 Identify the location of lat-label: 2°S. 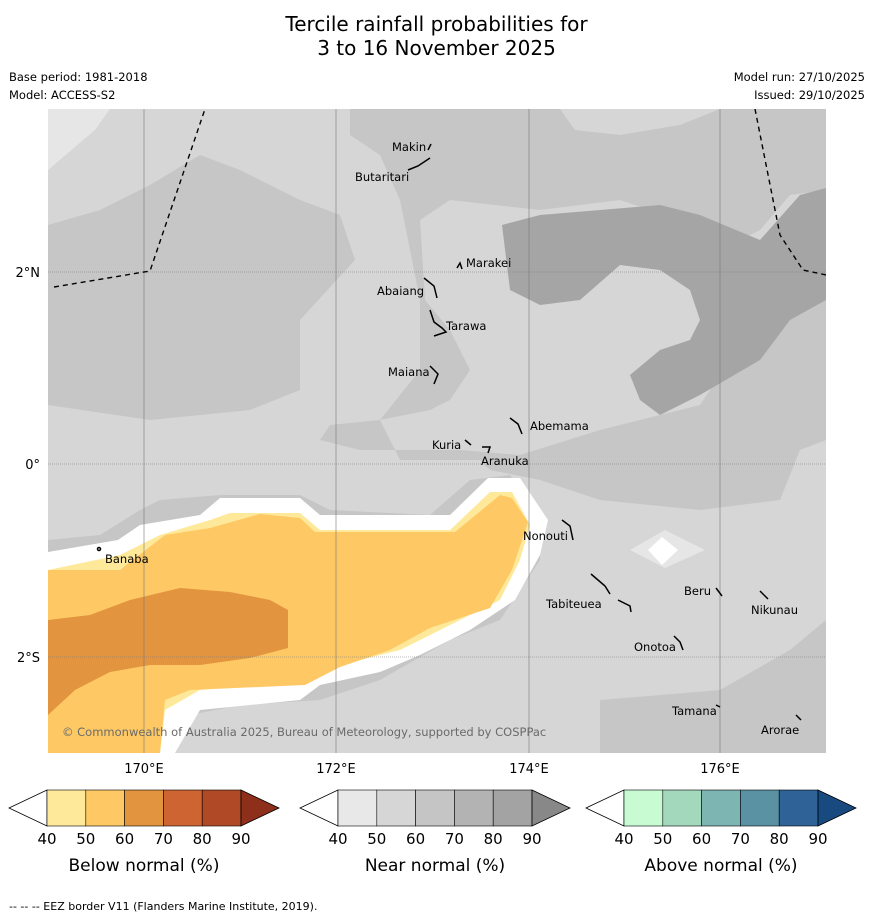
(28, 658).